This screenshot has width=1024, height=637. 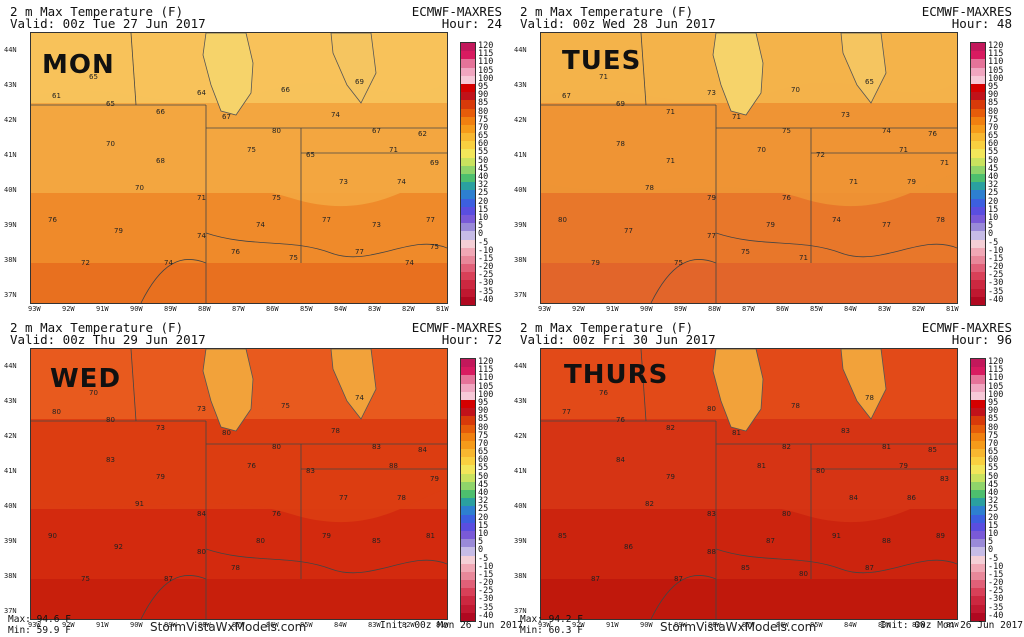 I want to click on color-scale-label: 70, so click(x=483, y=443).